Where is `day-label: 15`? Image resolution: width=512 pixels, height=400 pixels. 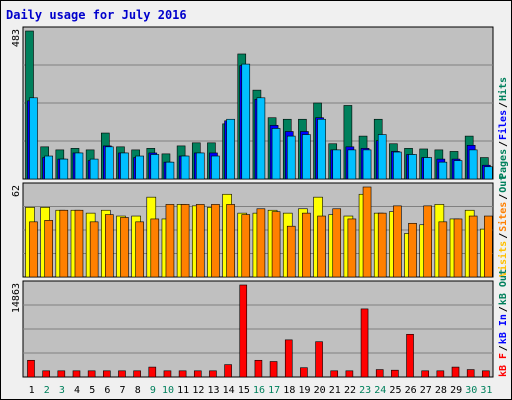 day-label: 15 is located at coordinates (244, 390).